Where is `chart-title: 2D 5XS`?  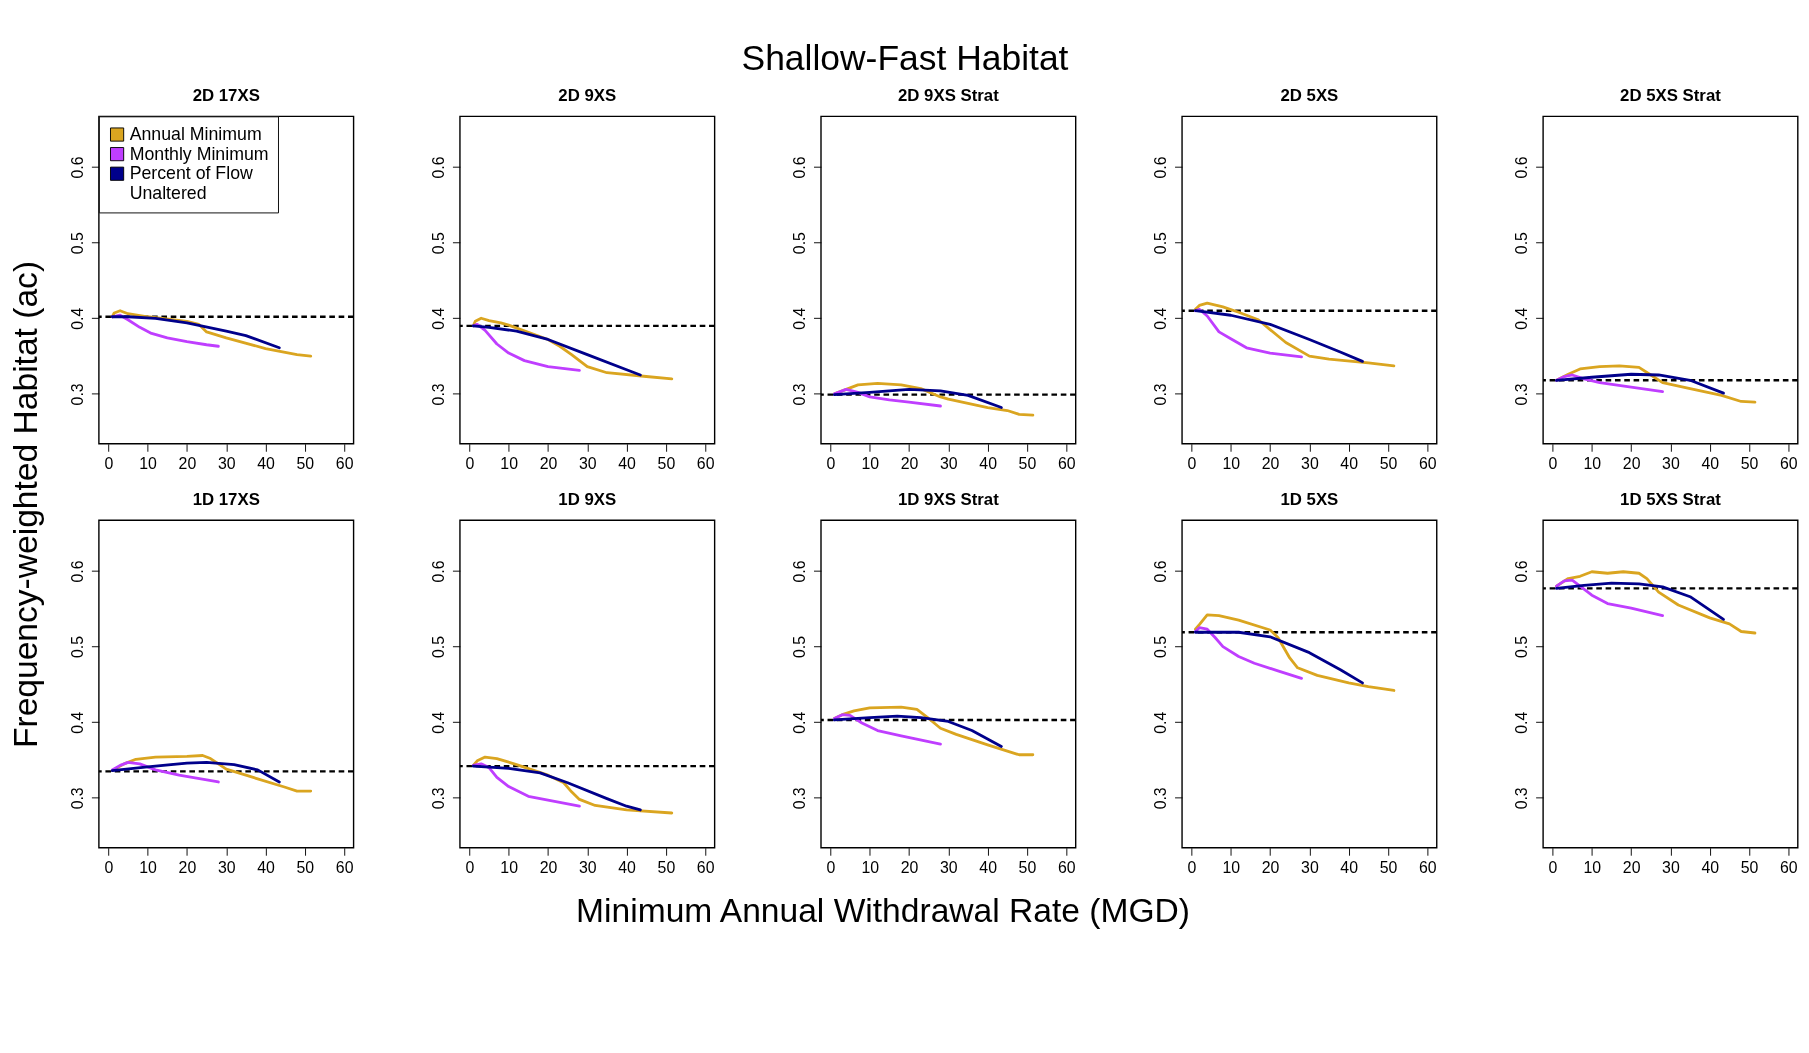 chart-title: 2D 5XS is located at coordinates (1309, 96).